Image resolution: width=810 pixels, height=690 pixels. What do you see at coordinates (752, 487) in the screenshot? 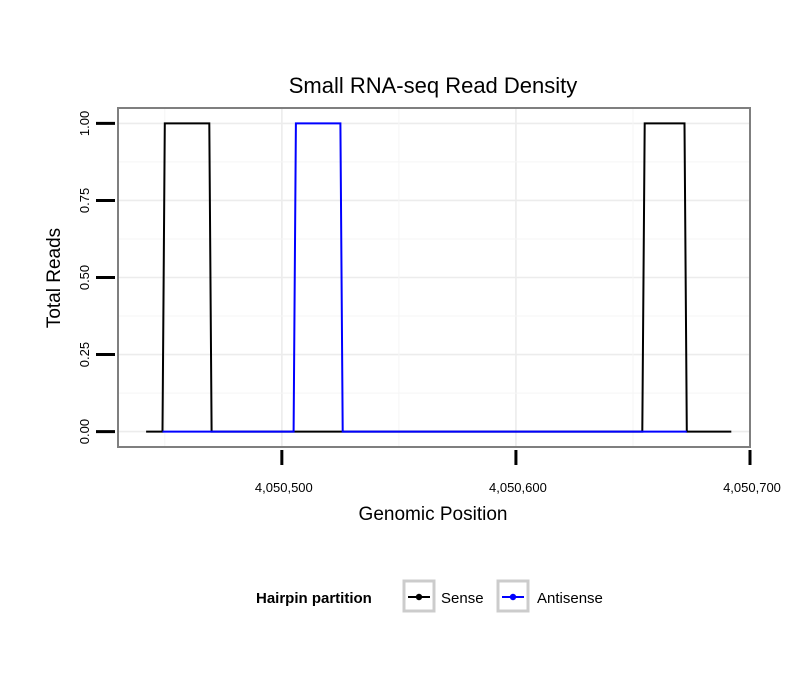
I see `x-tick-label: 4,050,700` at bounding box center [752, 487].